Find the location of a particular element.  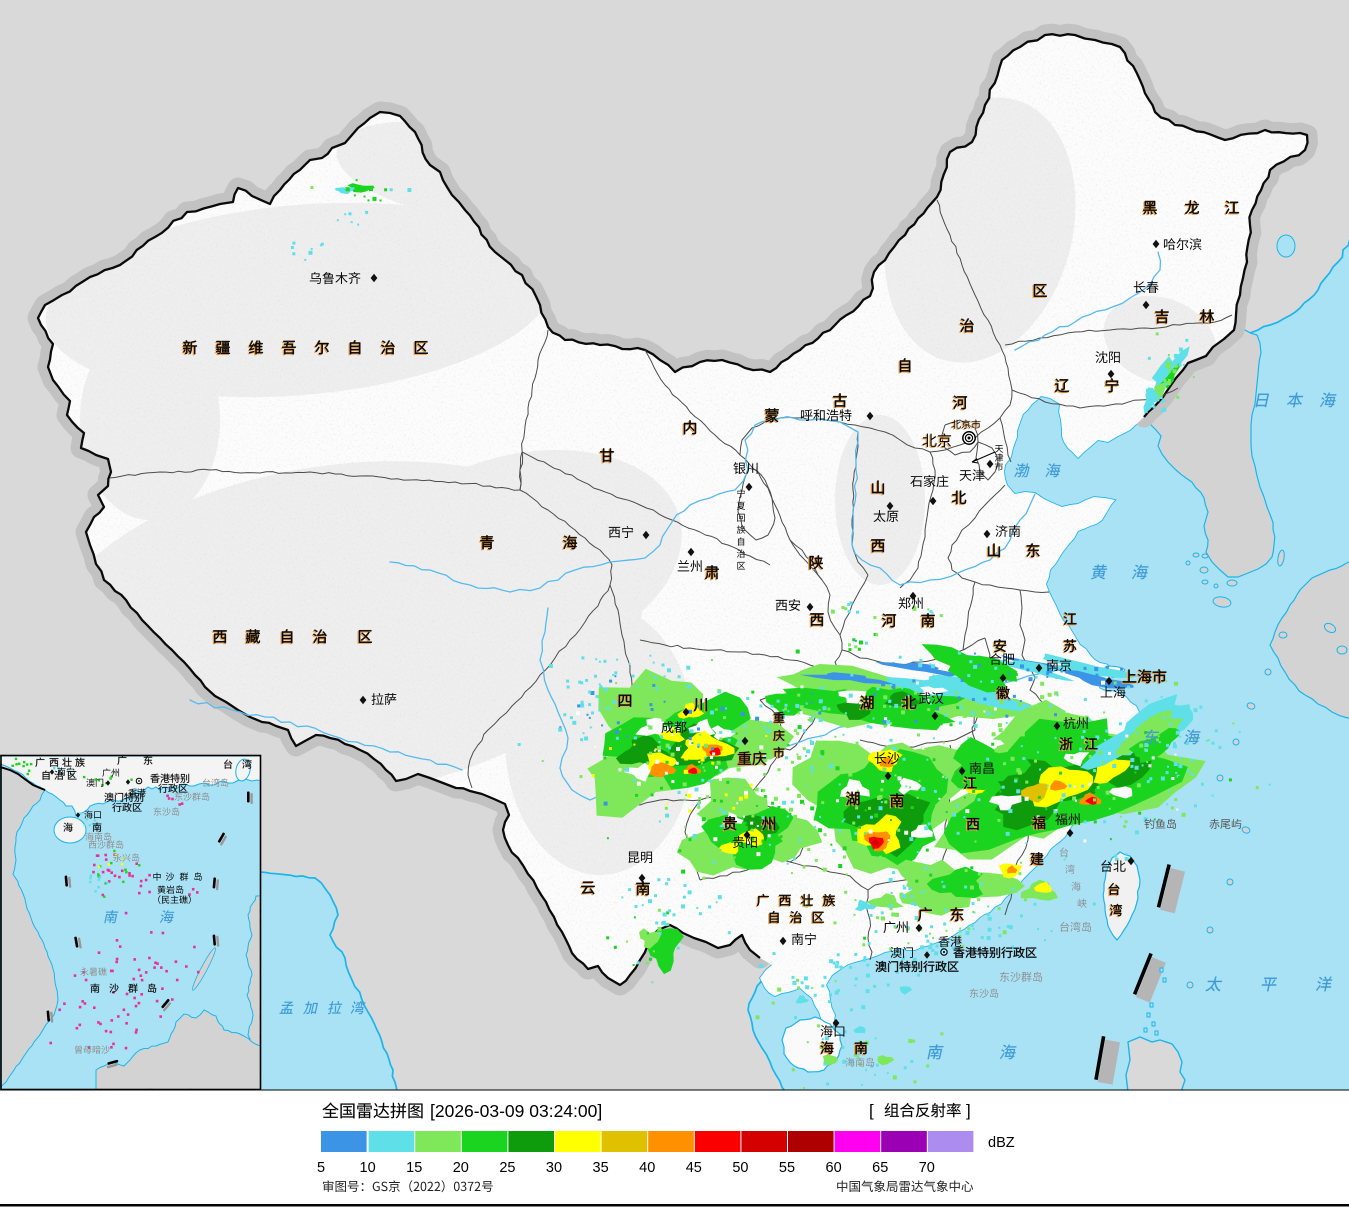

svg-text: 20 is located at coordinates (461, 1168).